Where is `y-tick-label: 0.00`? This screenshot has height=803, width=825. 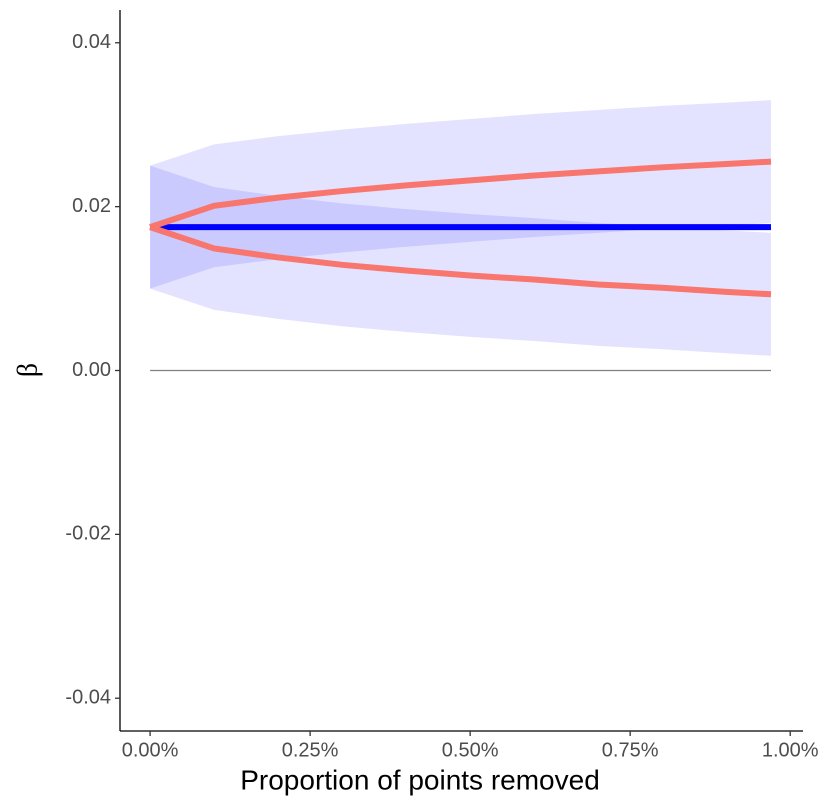
y-tick-label: 0.00 is located at coordinates (91, 370).